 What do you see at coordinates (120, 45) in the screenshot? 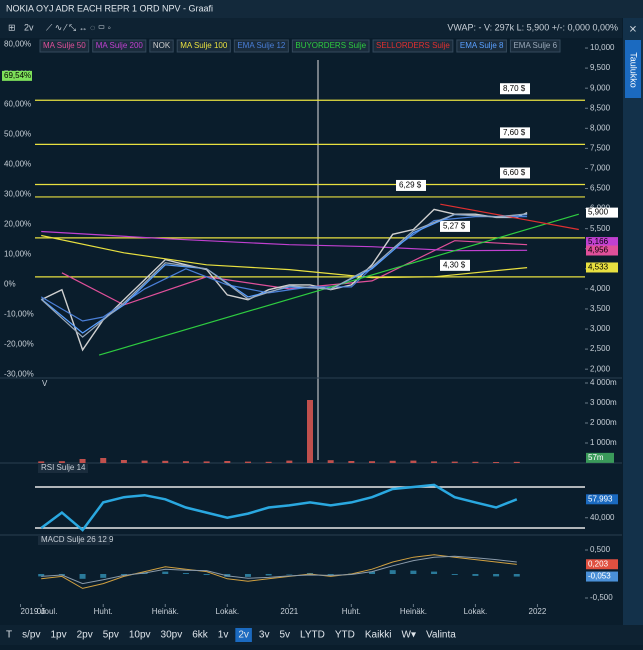
I see `legend-label: MA Sulje 200` at bounding box center [120, 45].